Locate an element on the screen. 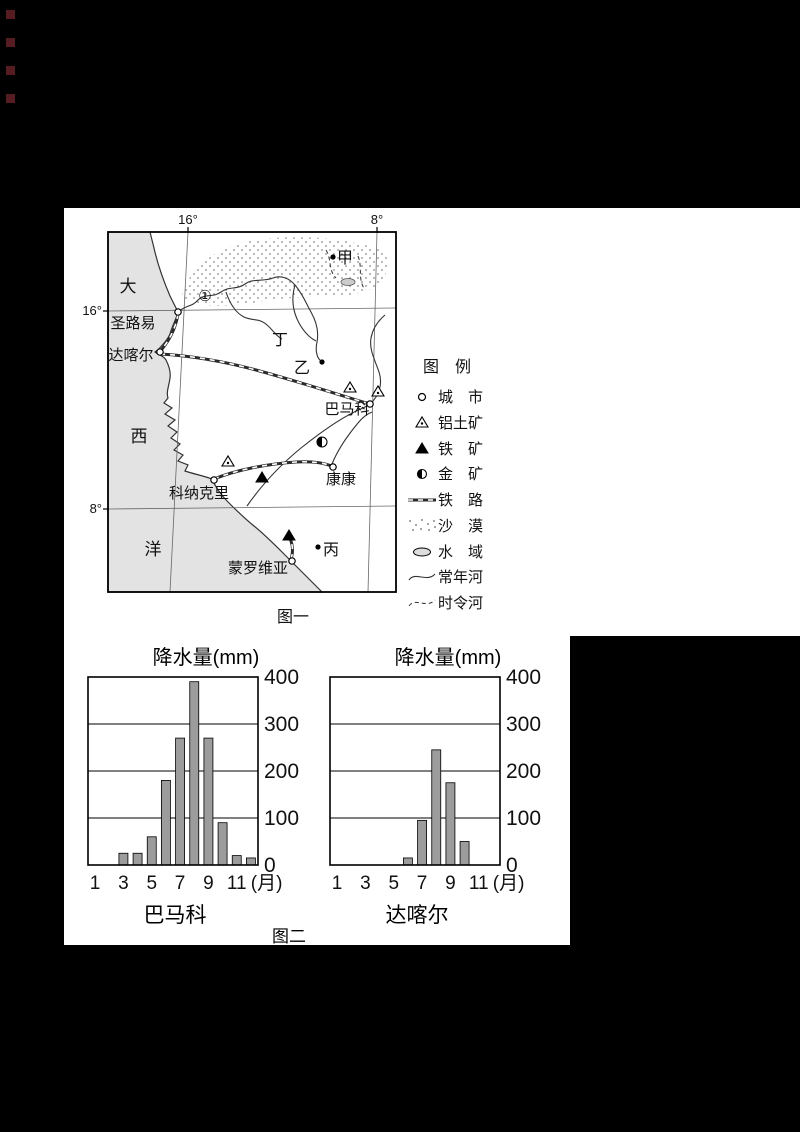 Image resolution: width=800 pixels, height=1132 pixels. bar-plot-bamako: 0 100 200 300 400 1 3 5 7 9 11 (月) is located at coordinates (193, 781).